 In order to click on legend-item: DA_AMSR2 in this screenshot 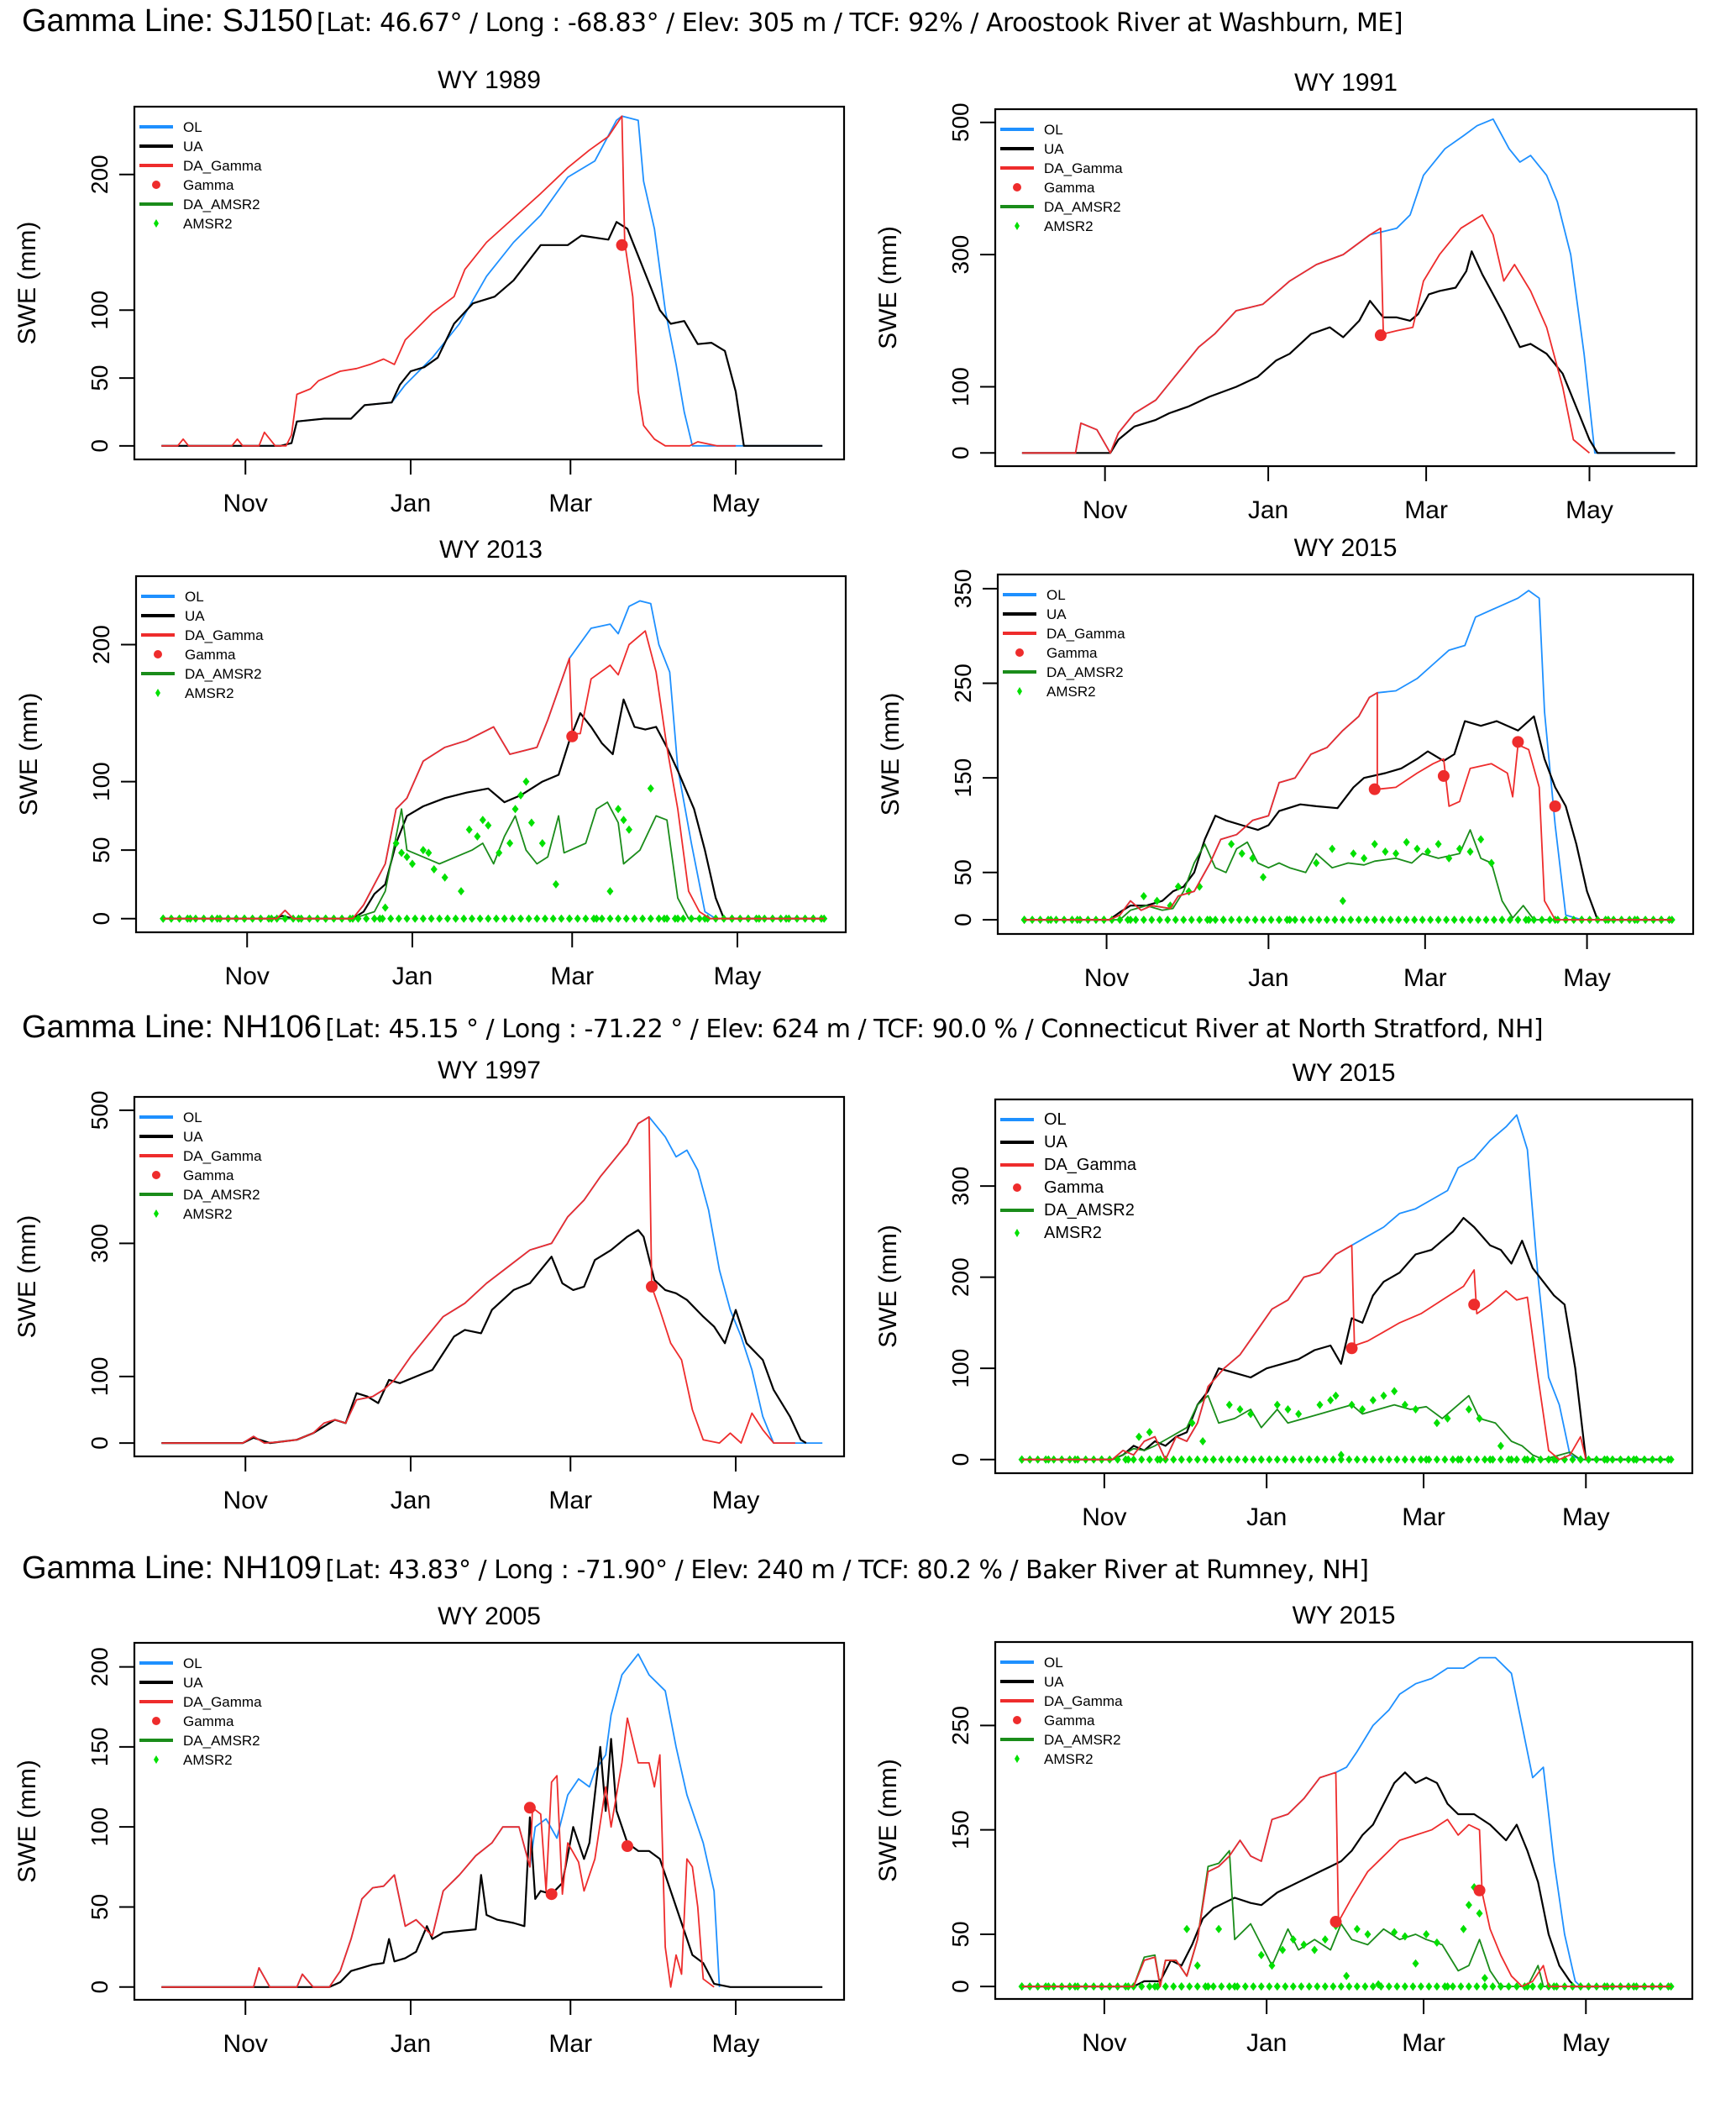, I will do `click(199, 204)`.